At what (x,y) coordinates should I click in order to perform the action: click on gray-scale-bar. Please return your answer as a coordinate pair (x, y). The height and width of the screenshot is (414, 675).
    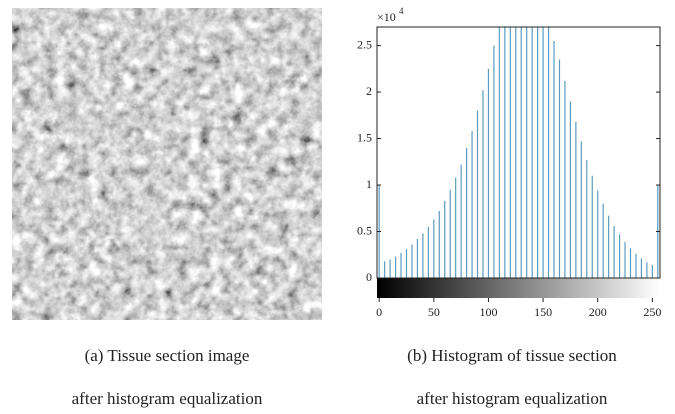
    Looking at the image, I should click on (518, 288).